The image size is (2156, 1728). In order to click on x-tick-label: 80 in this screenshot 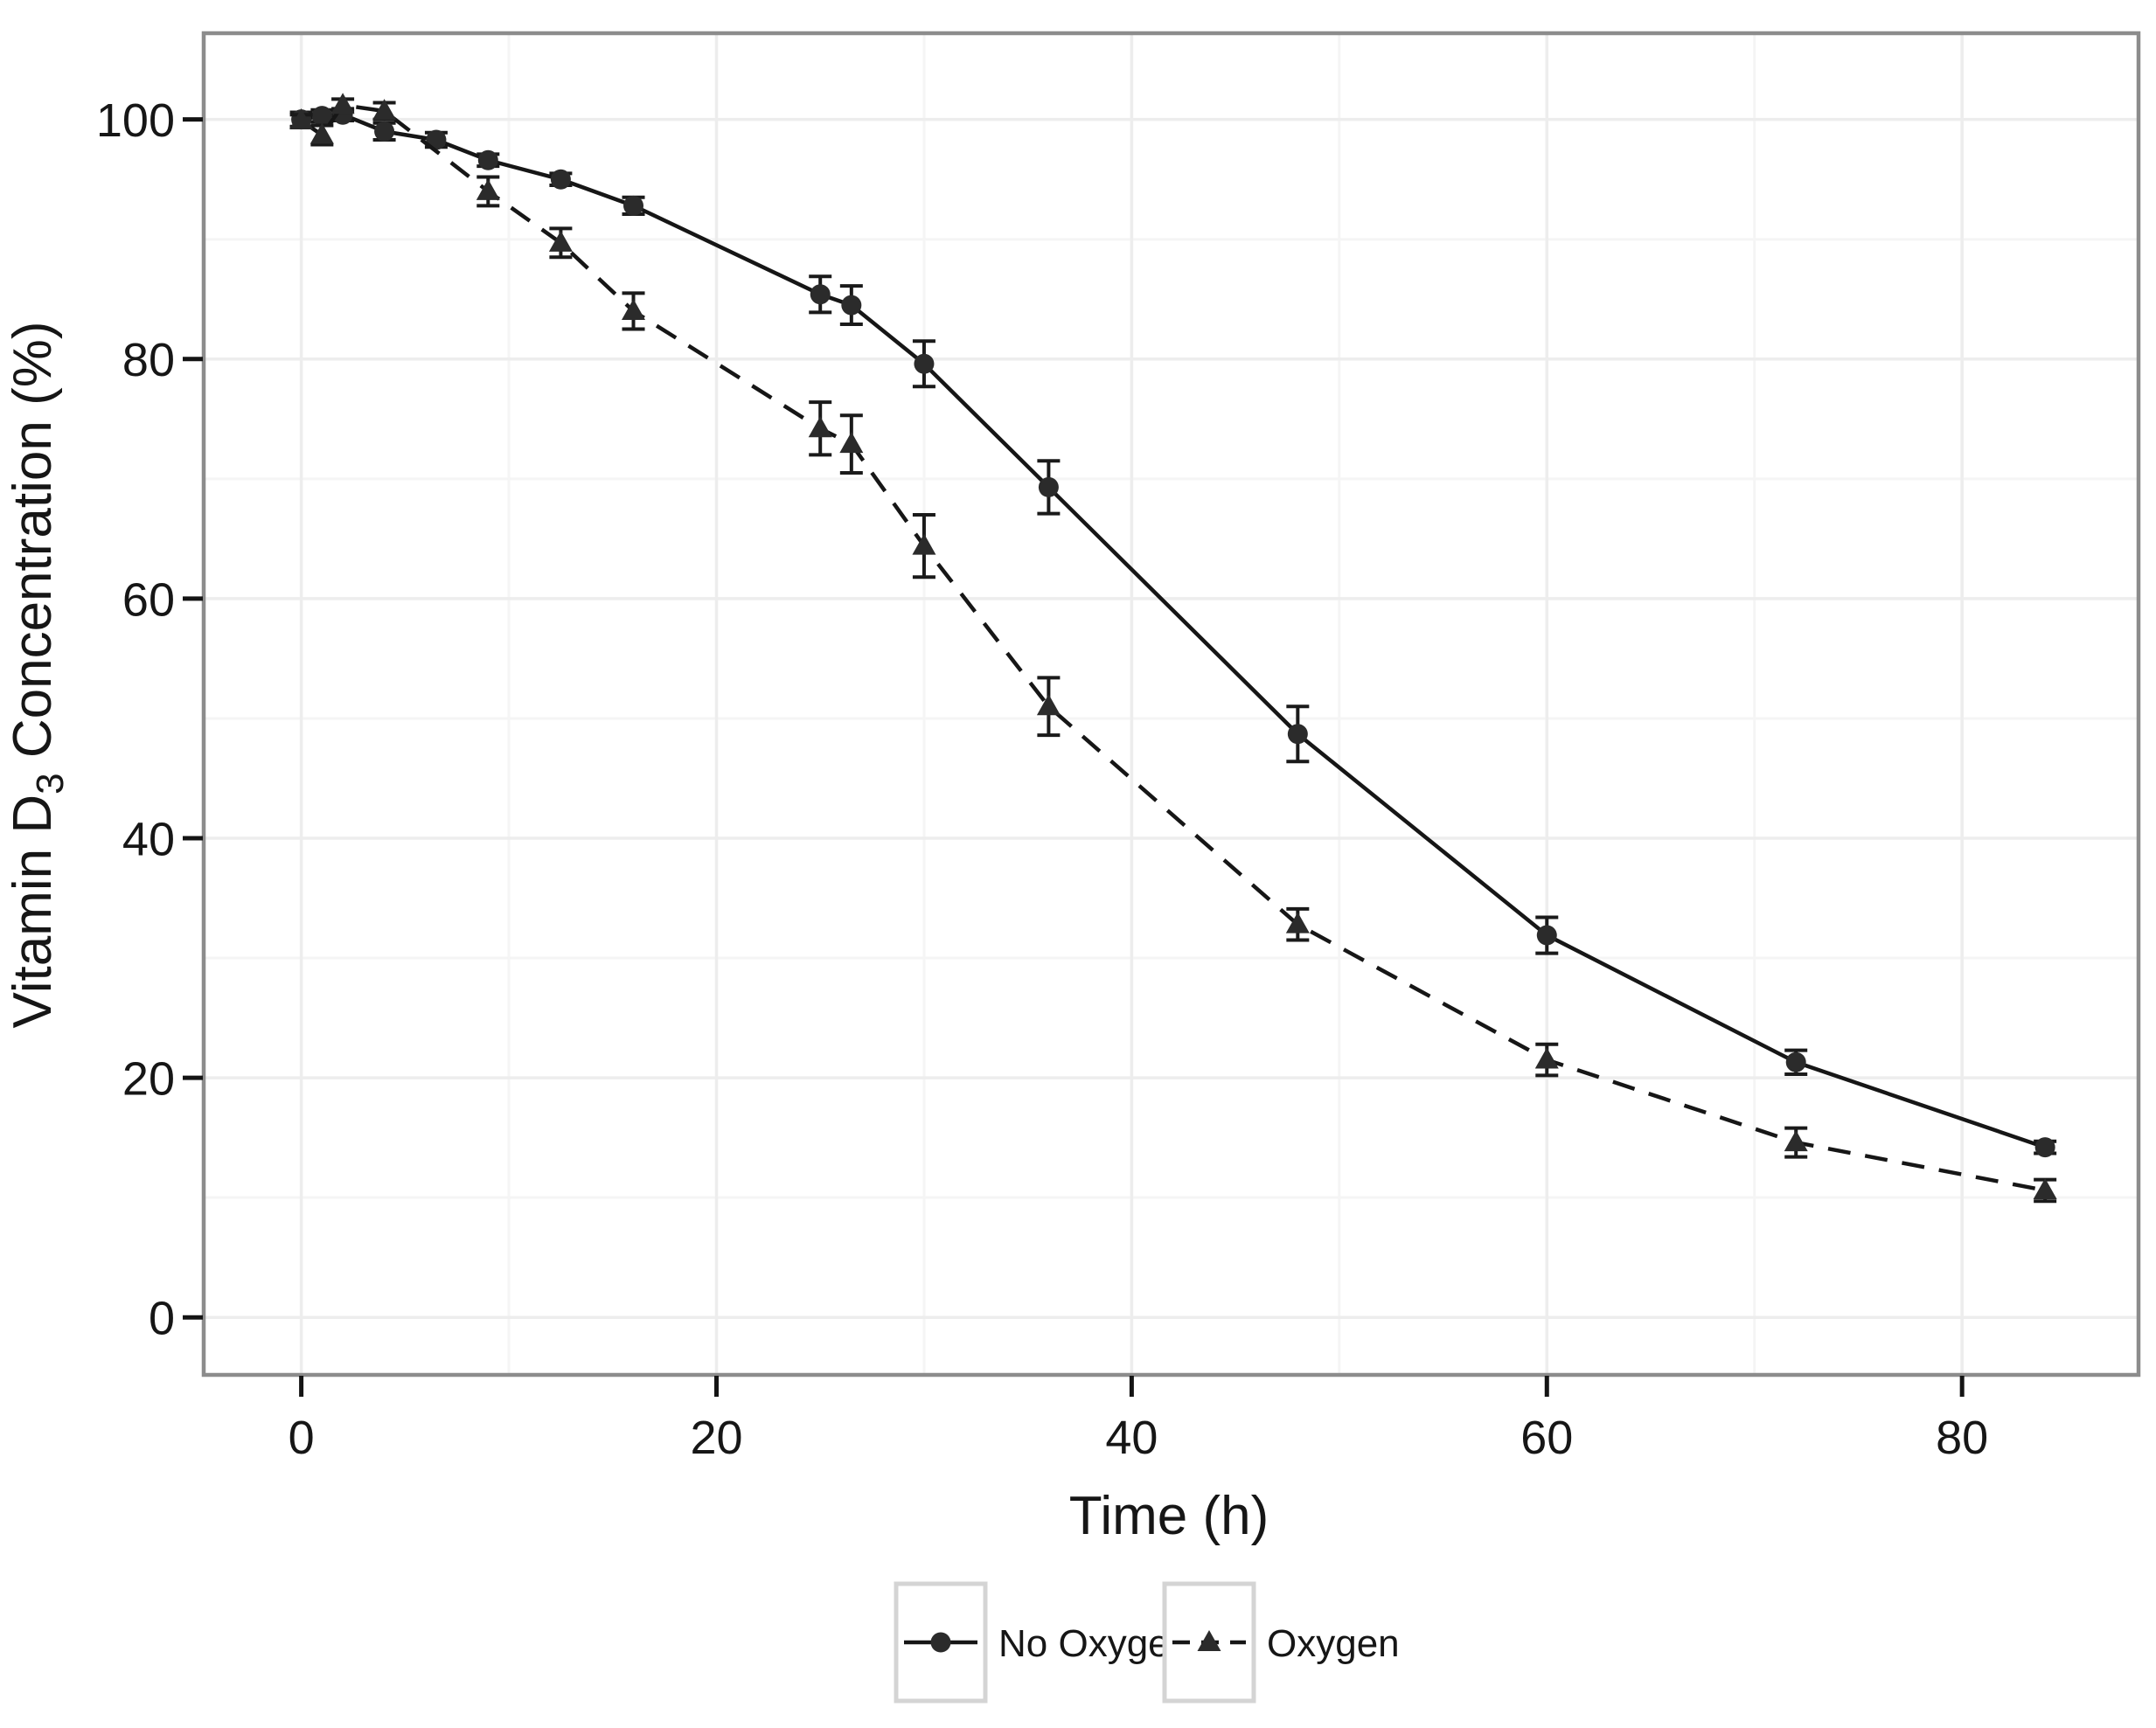, I will do `click(1962, 1438)`.